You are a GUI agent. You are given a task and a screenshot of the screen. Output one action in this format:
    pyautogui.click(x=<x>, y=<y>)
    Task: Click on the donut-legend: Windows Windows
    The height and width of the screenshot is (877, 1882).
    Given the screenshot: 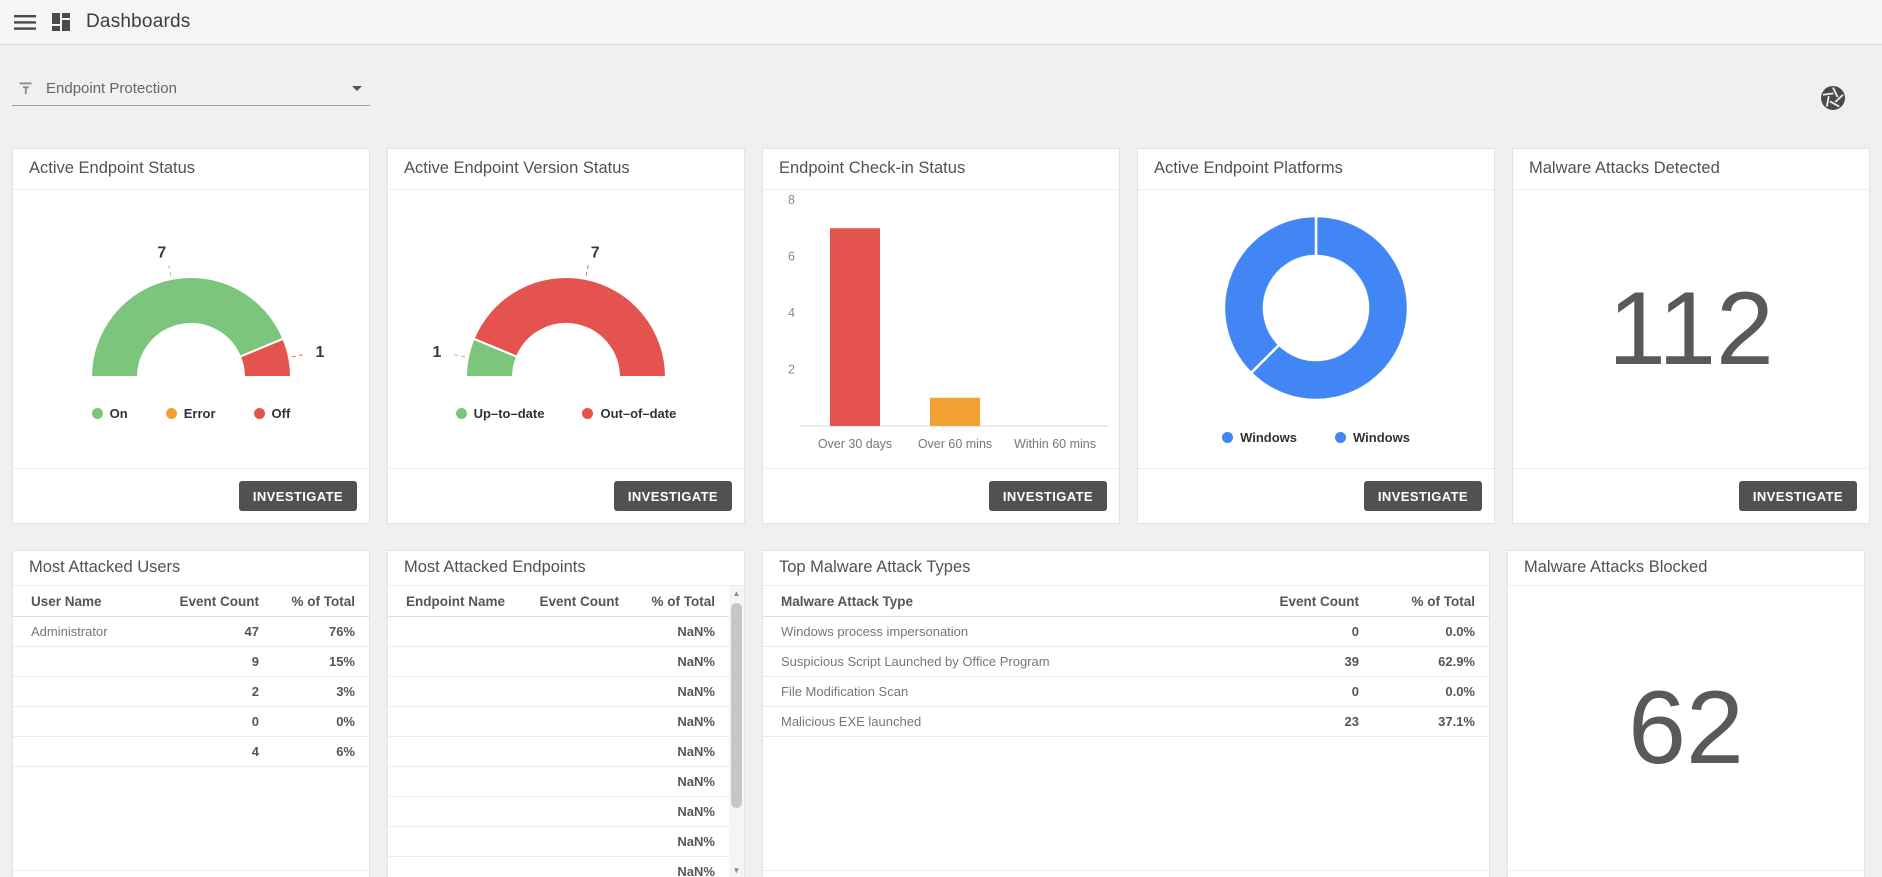 What is the action you would take?
    pyautogui.click(x=1316, y=437)
    